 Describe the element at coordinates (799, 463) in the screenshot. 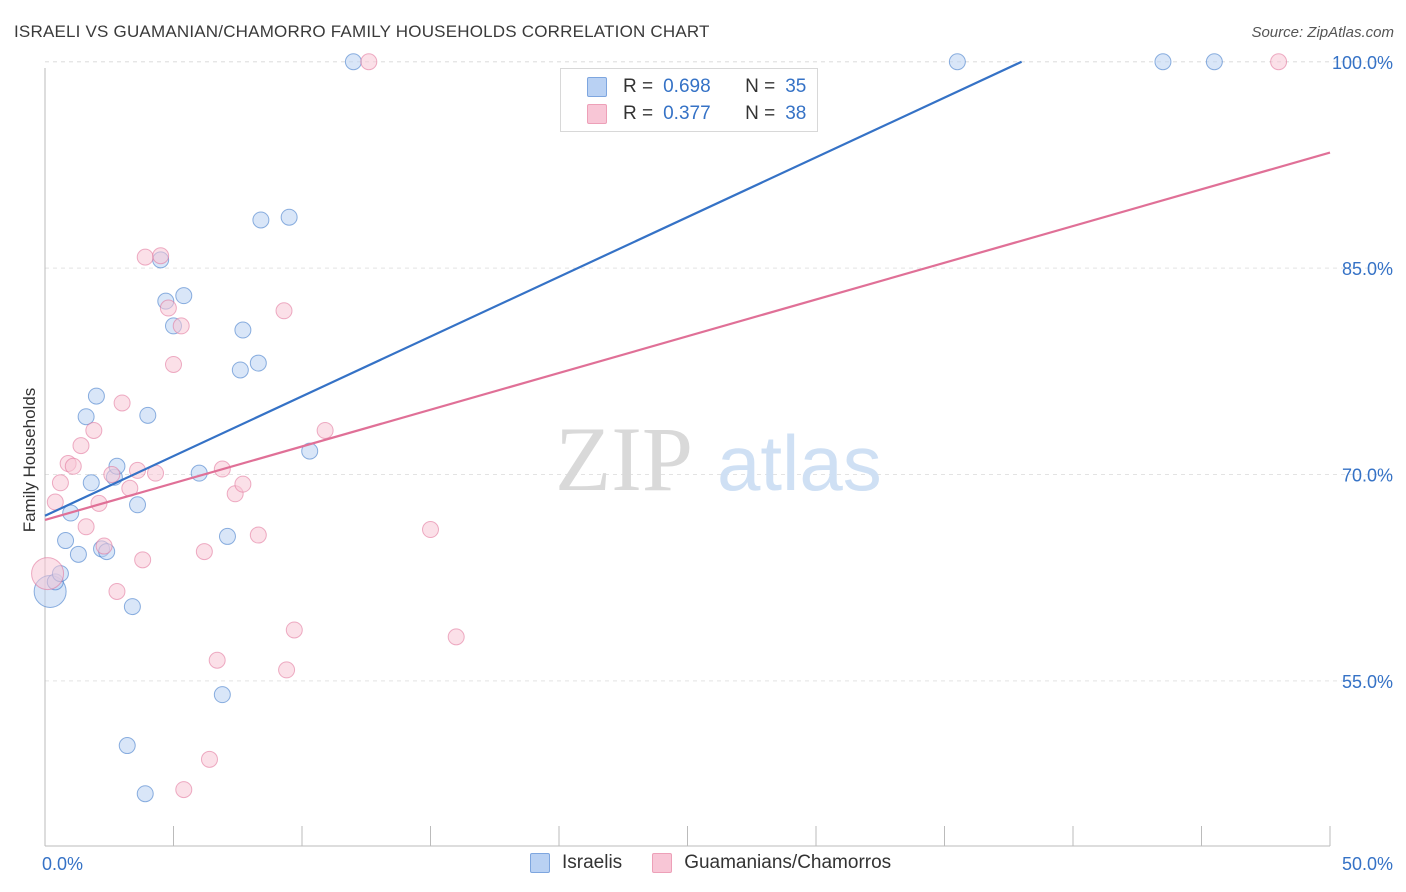

I see `watermark-atlas: atlas` at that location.